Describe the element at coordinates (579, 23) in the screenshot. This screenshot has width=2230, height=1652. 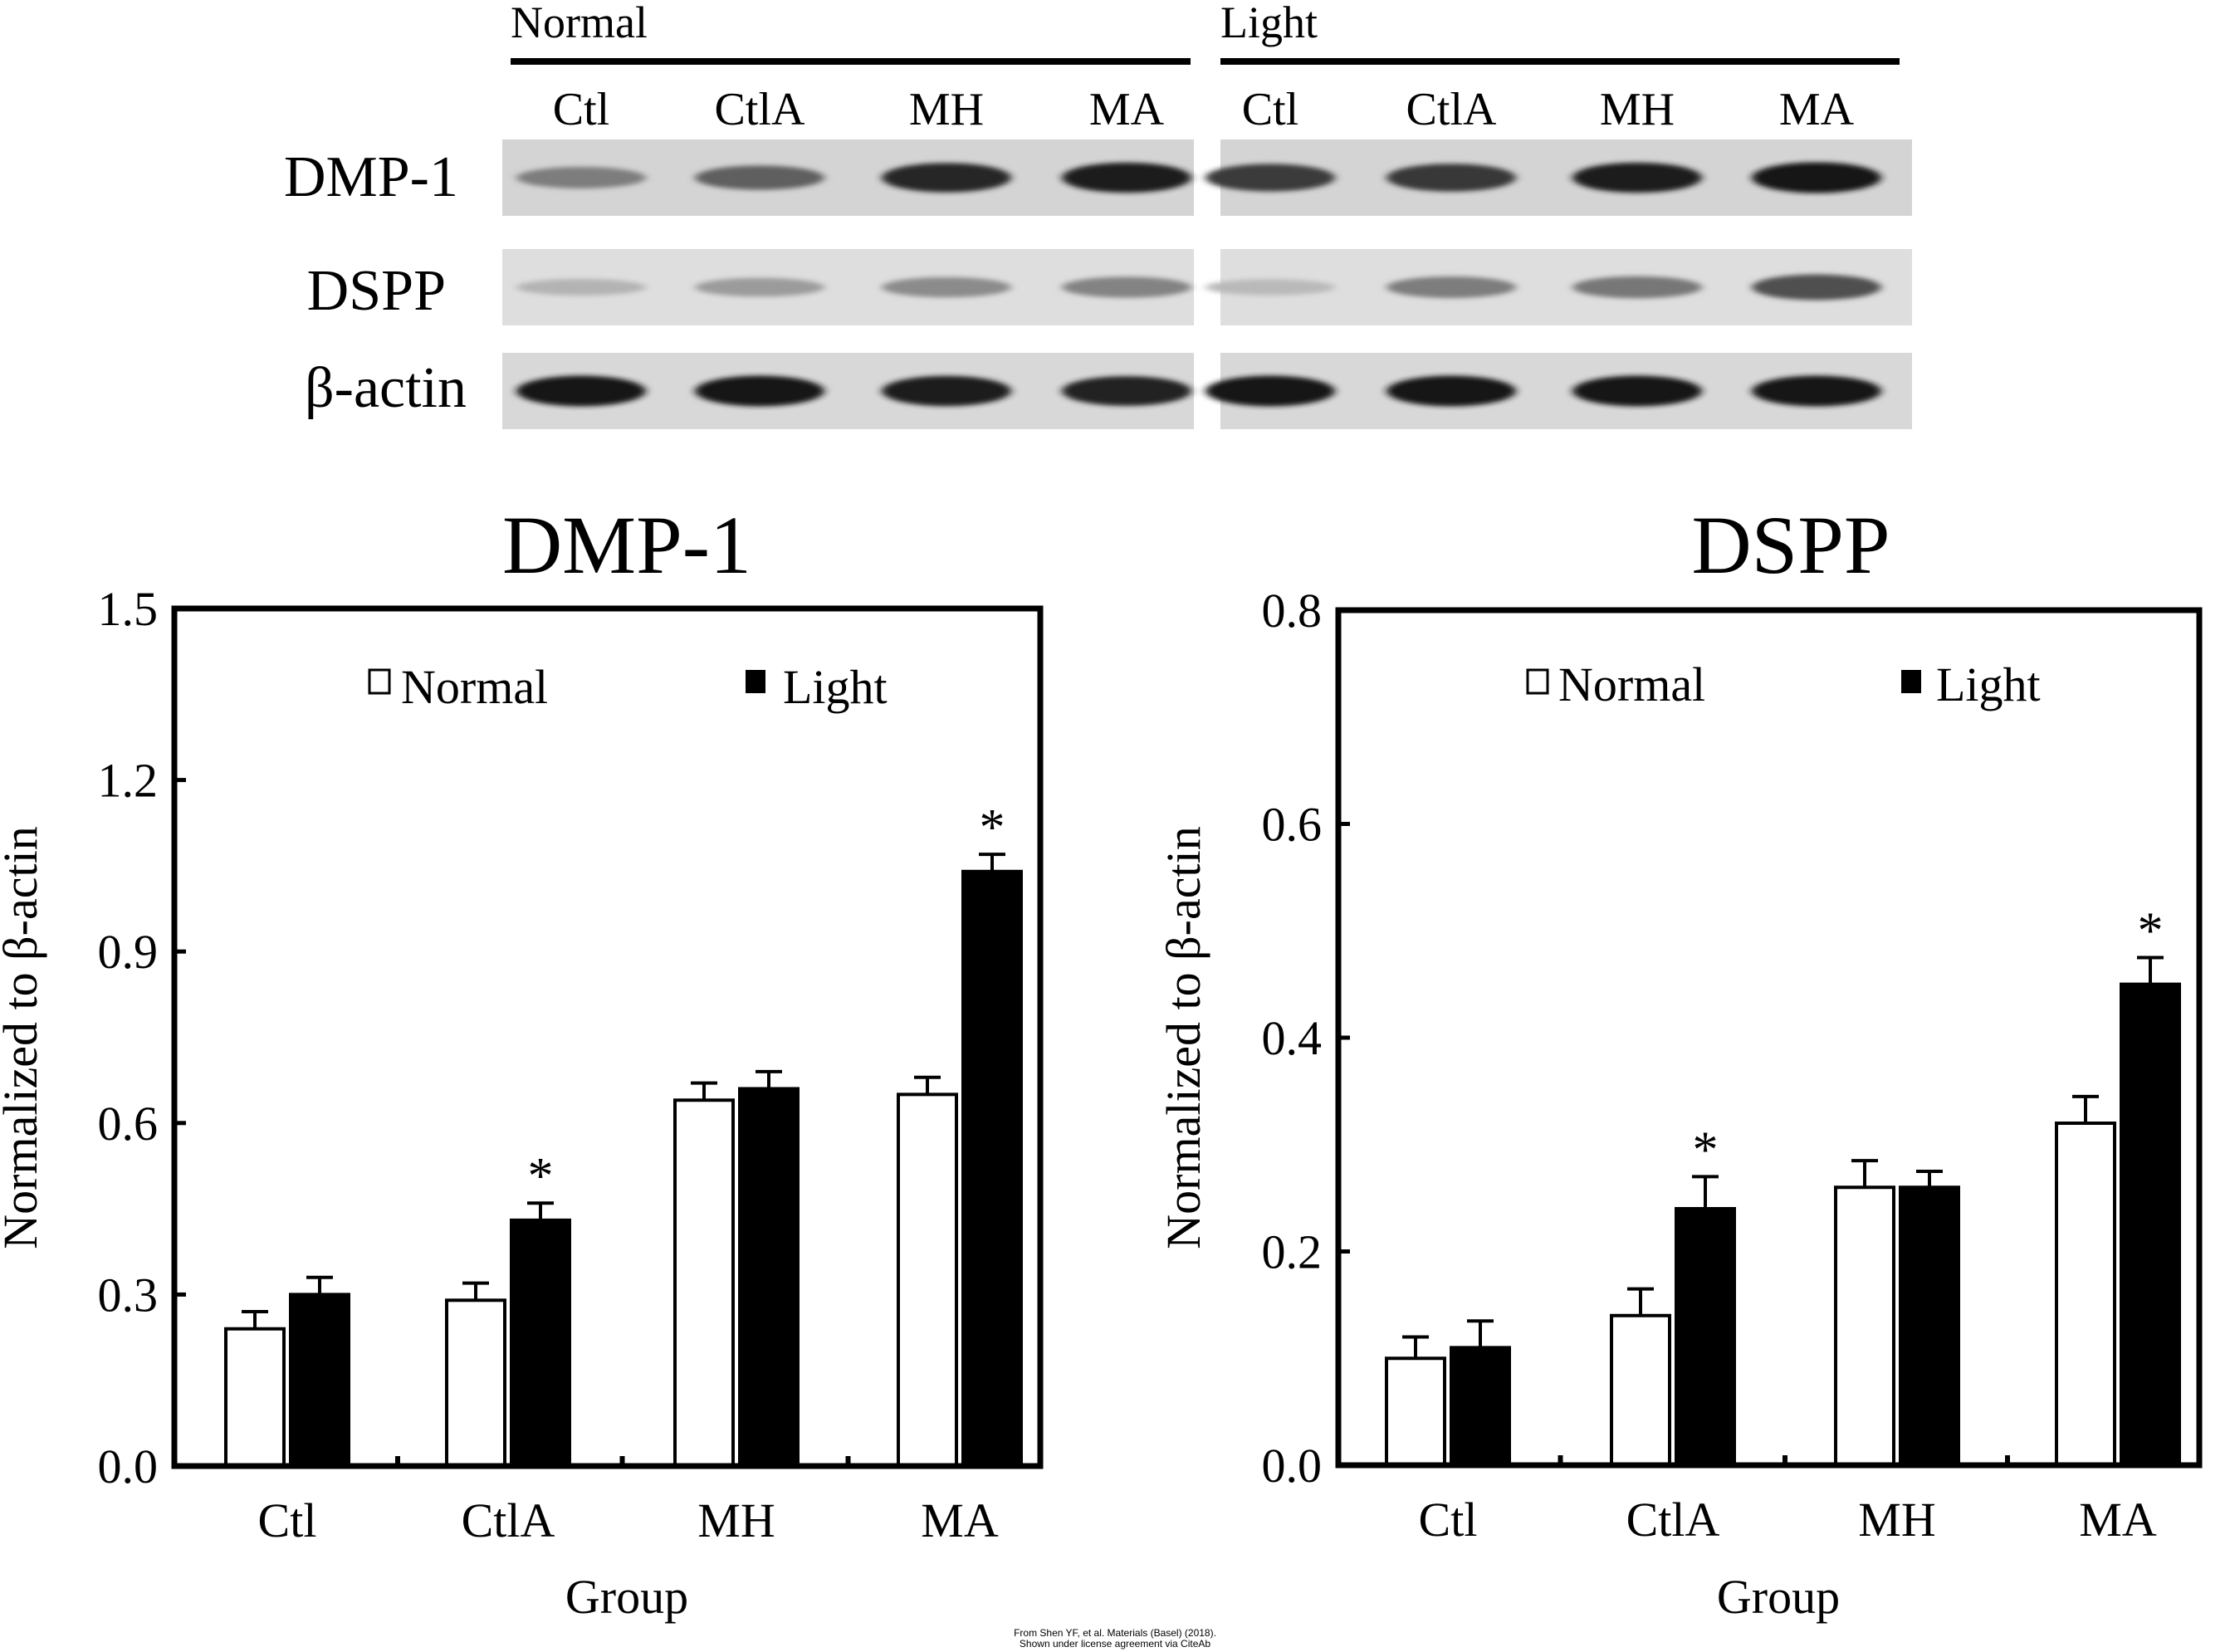
I see `blot-group-label-normal: Normal` at that location.